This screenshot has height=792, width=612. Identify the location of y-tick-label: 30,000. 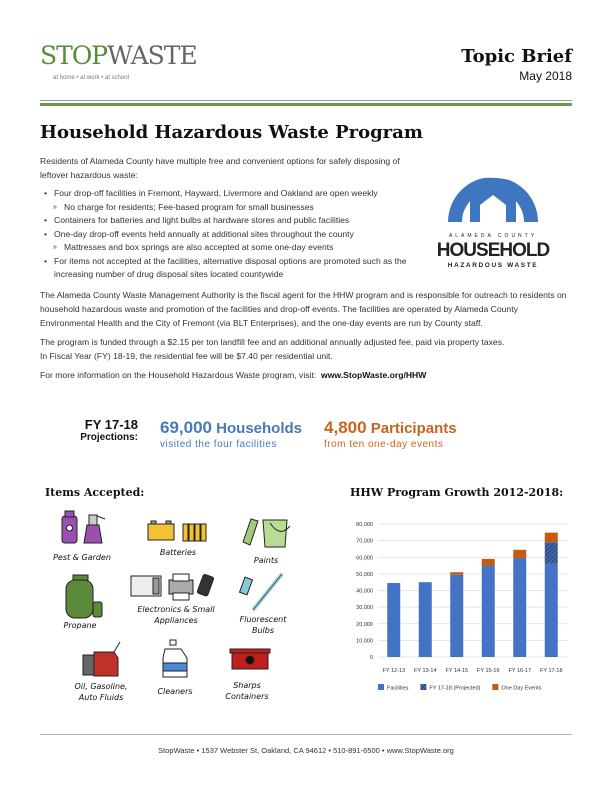
(364, 608).